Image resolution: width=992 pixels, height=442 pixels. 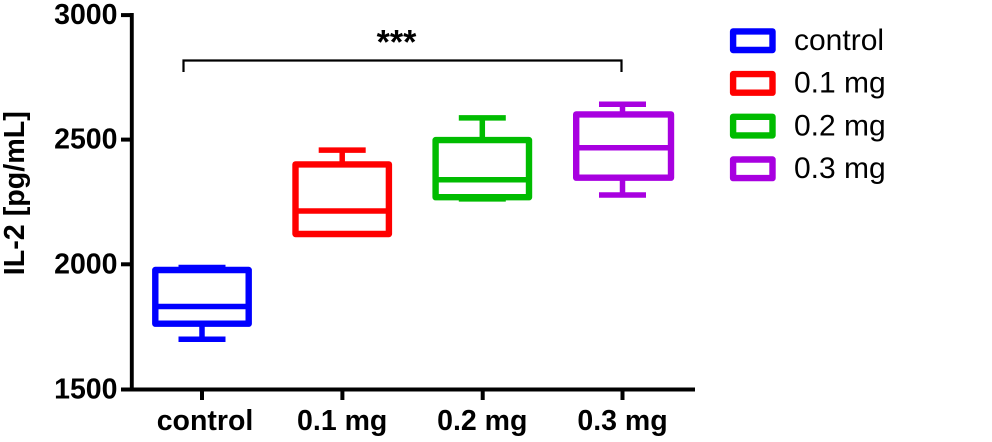 I want to click on svg-text: 2500, so click(x=85, y=140).